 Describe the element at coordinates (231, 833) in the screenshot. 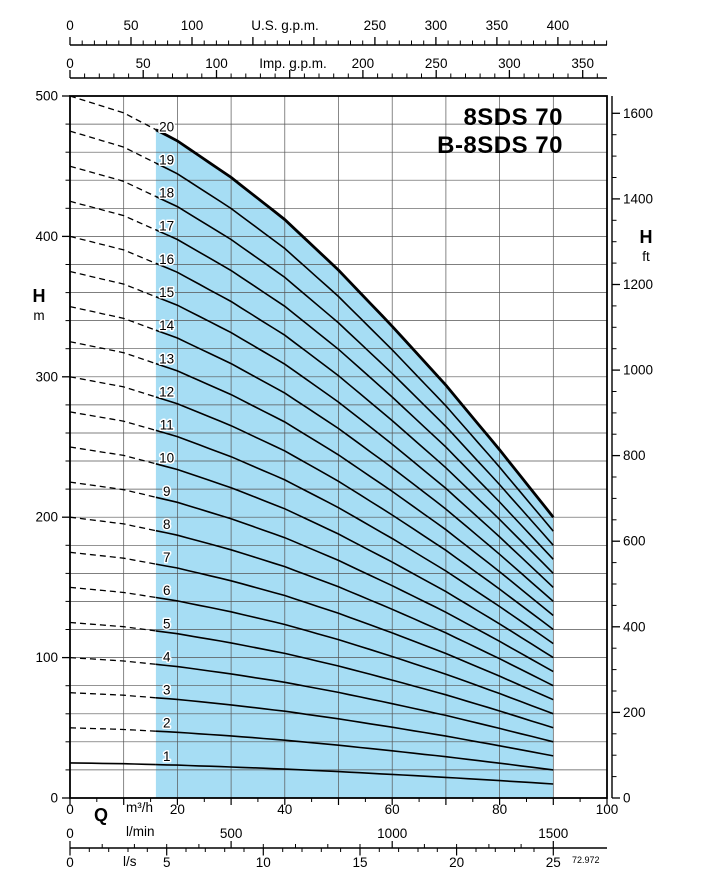

I see `lmin-tick-label: 500` at that location.